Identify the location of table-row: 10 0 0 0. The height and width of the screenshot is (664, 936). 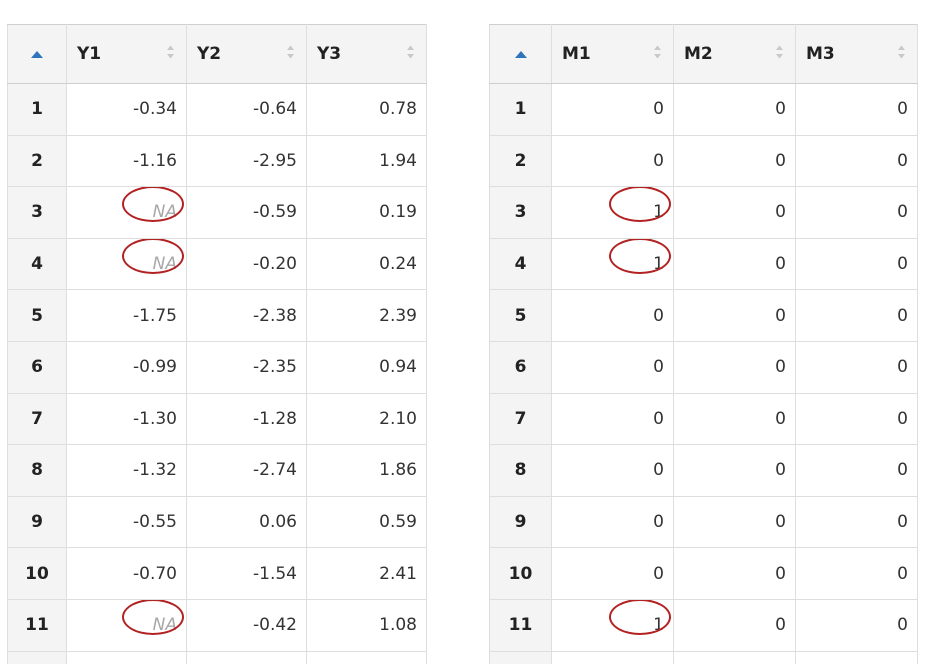
(703, 573).